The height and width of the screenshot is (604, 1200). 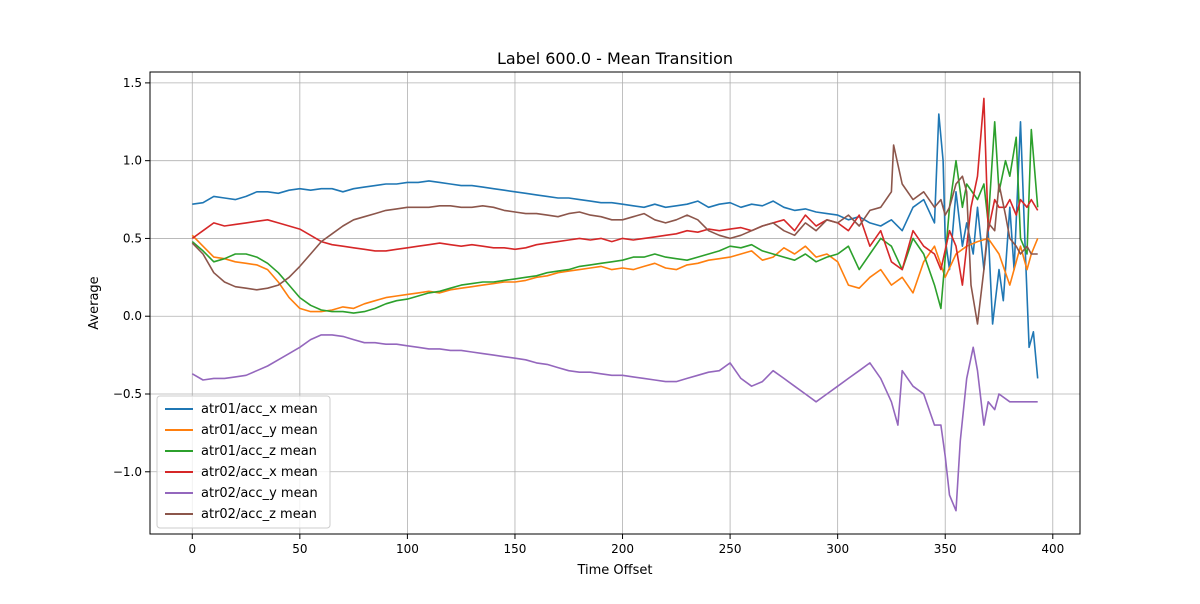 I want to click on x-tick-label: 50, so click(x=299, y=549).